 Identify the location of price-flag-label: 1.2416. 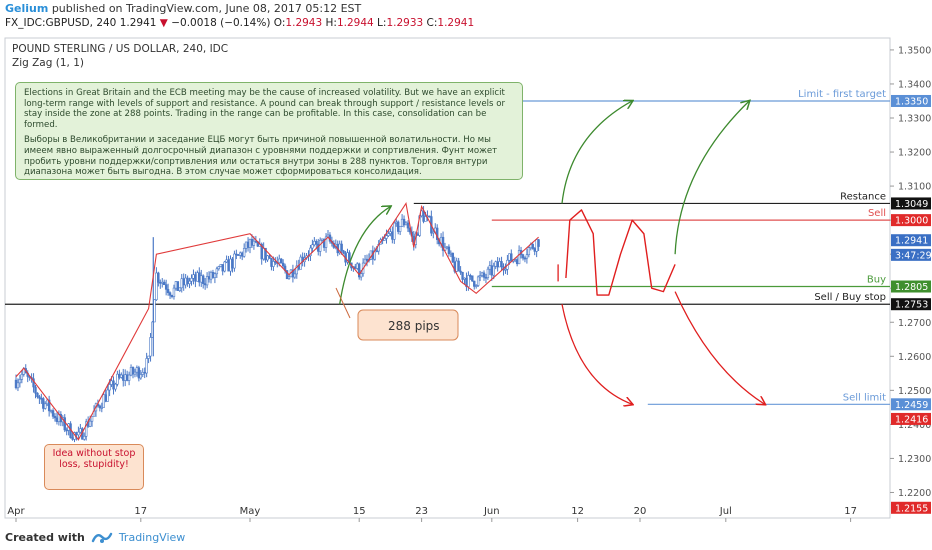
(911, 419).